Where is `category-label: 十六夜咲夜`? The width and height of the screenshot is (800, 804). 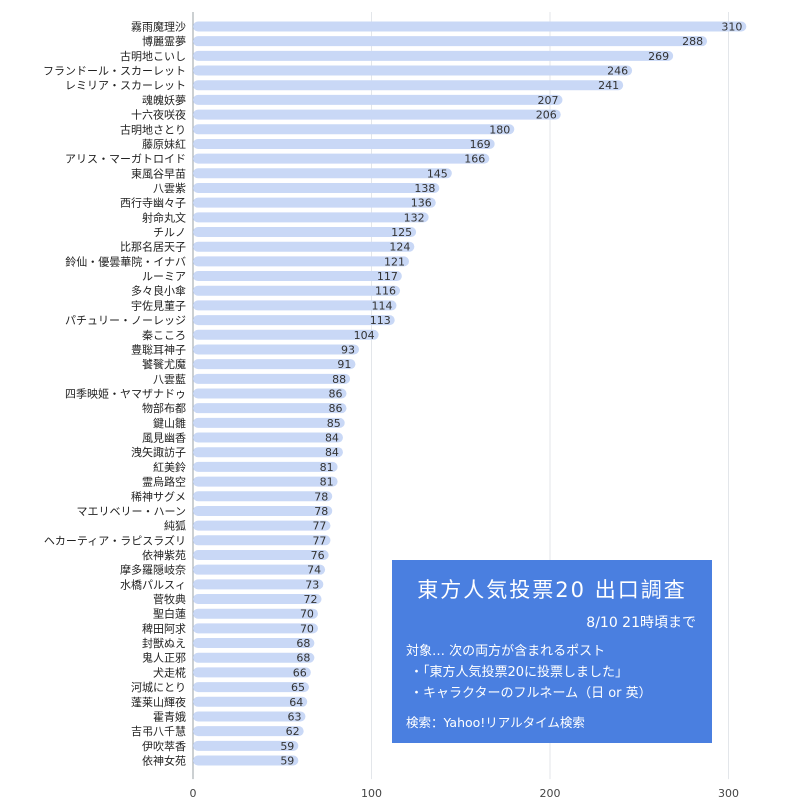
category-label: 十六夜咲夜 is located at coordinates (158, 115).